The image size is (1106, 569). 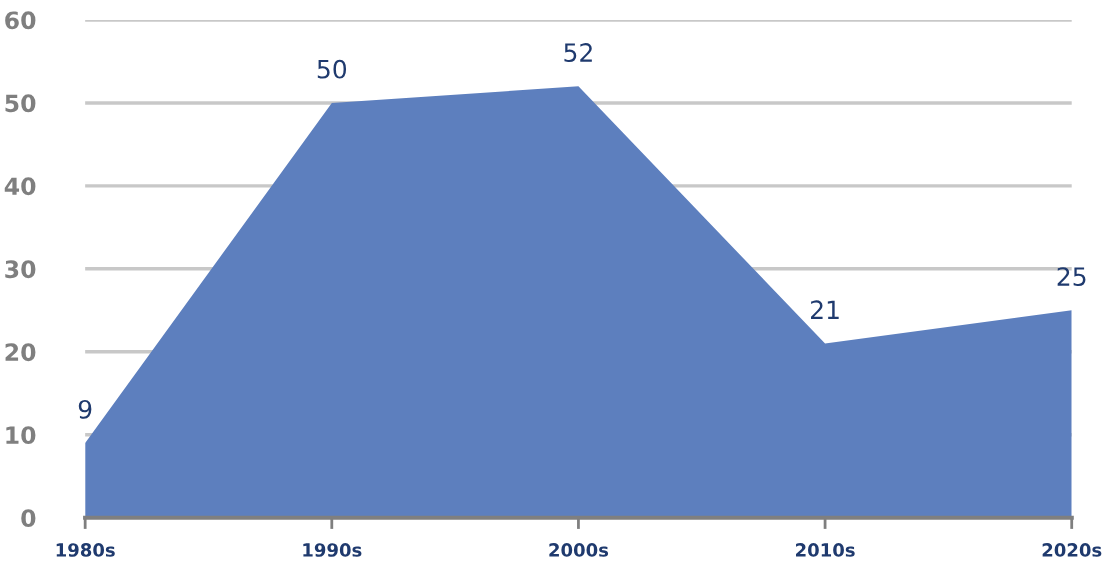 What do you see at coordinates (20, 352) in the screenshot?
I see `y-tick-label: 20` at bounding box center [20, 352].